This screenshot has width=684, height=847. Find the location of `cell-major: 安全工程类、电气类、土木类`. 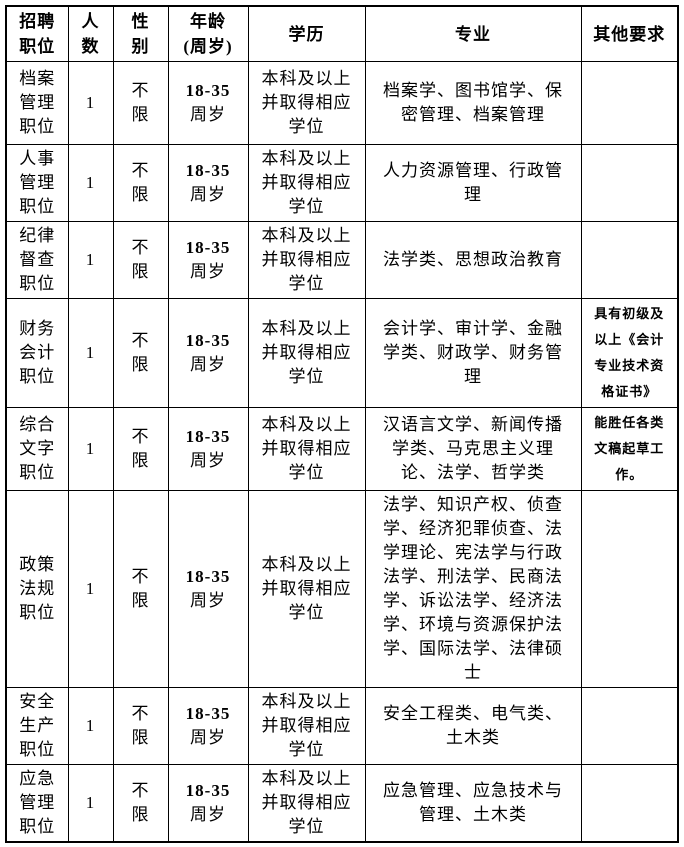

cell-major: 安全工程类、电气类、土木类 is located at coordinates (473, 726).